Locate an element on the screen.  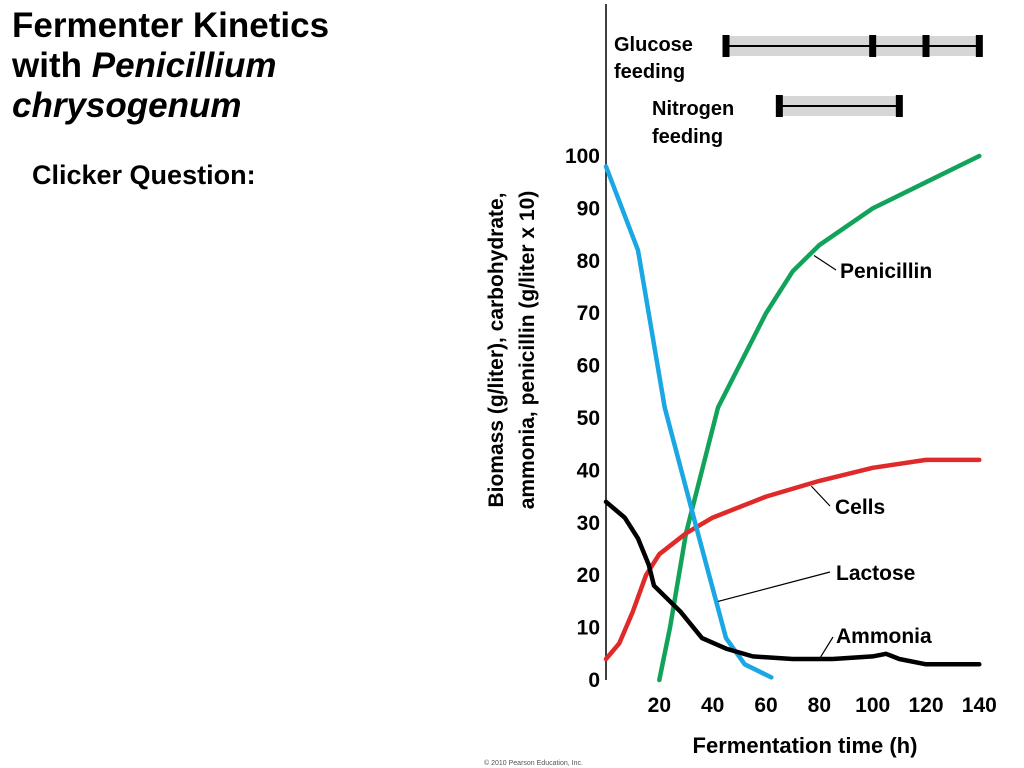
x-axis-title: Fermentation time (h) is located at coordinates (805, 745).